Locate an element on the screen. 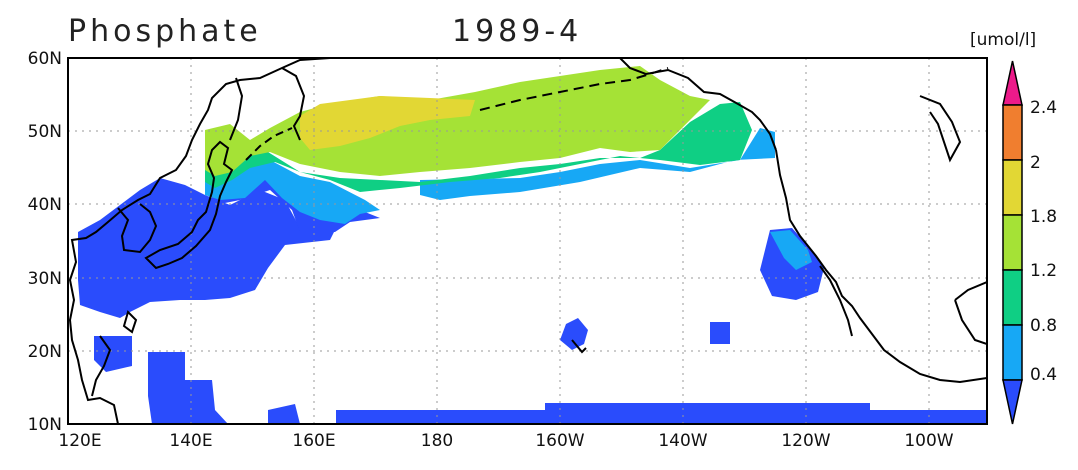  colorbar-label-0.8: 0.8 is located at coordinates (1043, 326).